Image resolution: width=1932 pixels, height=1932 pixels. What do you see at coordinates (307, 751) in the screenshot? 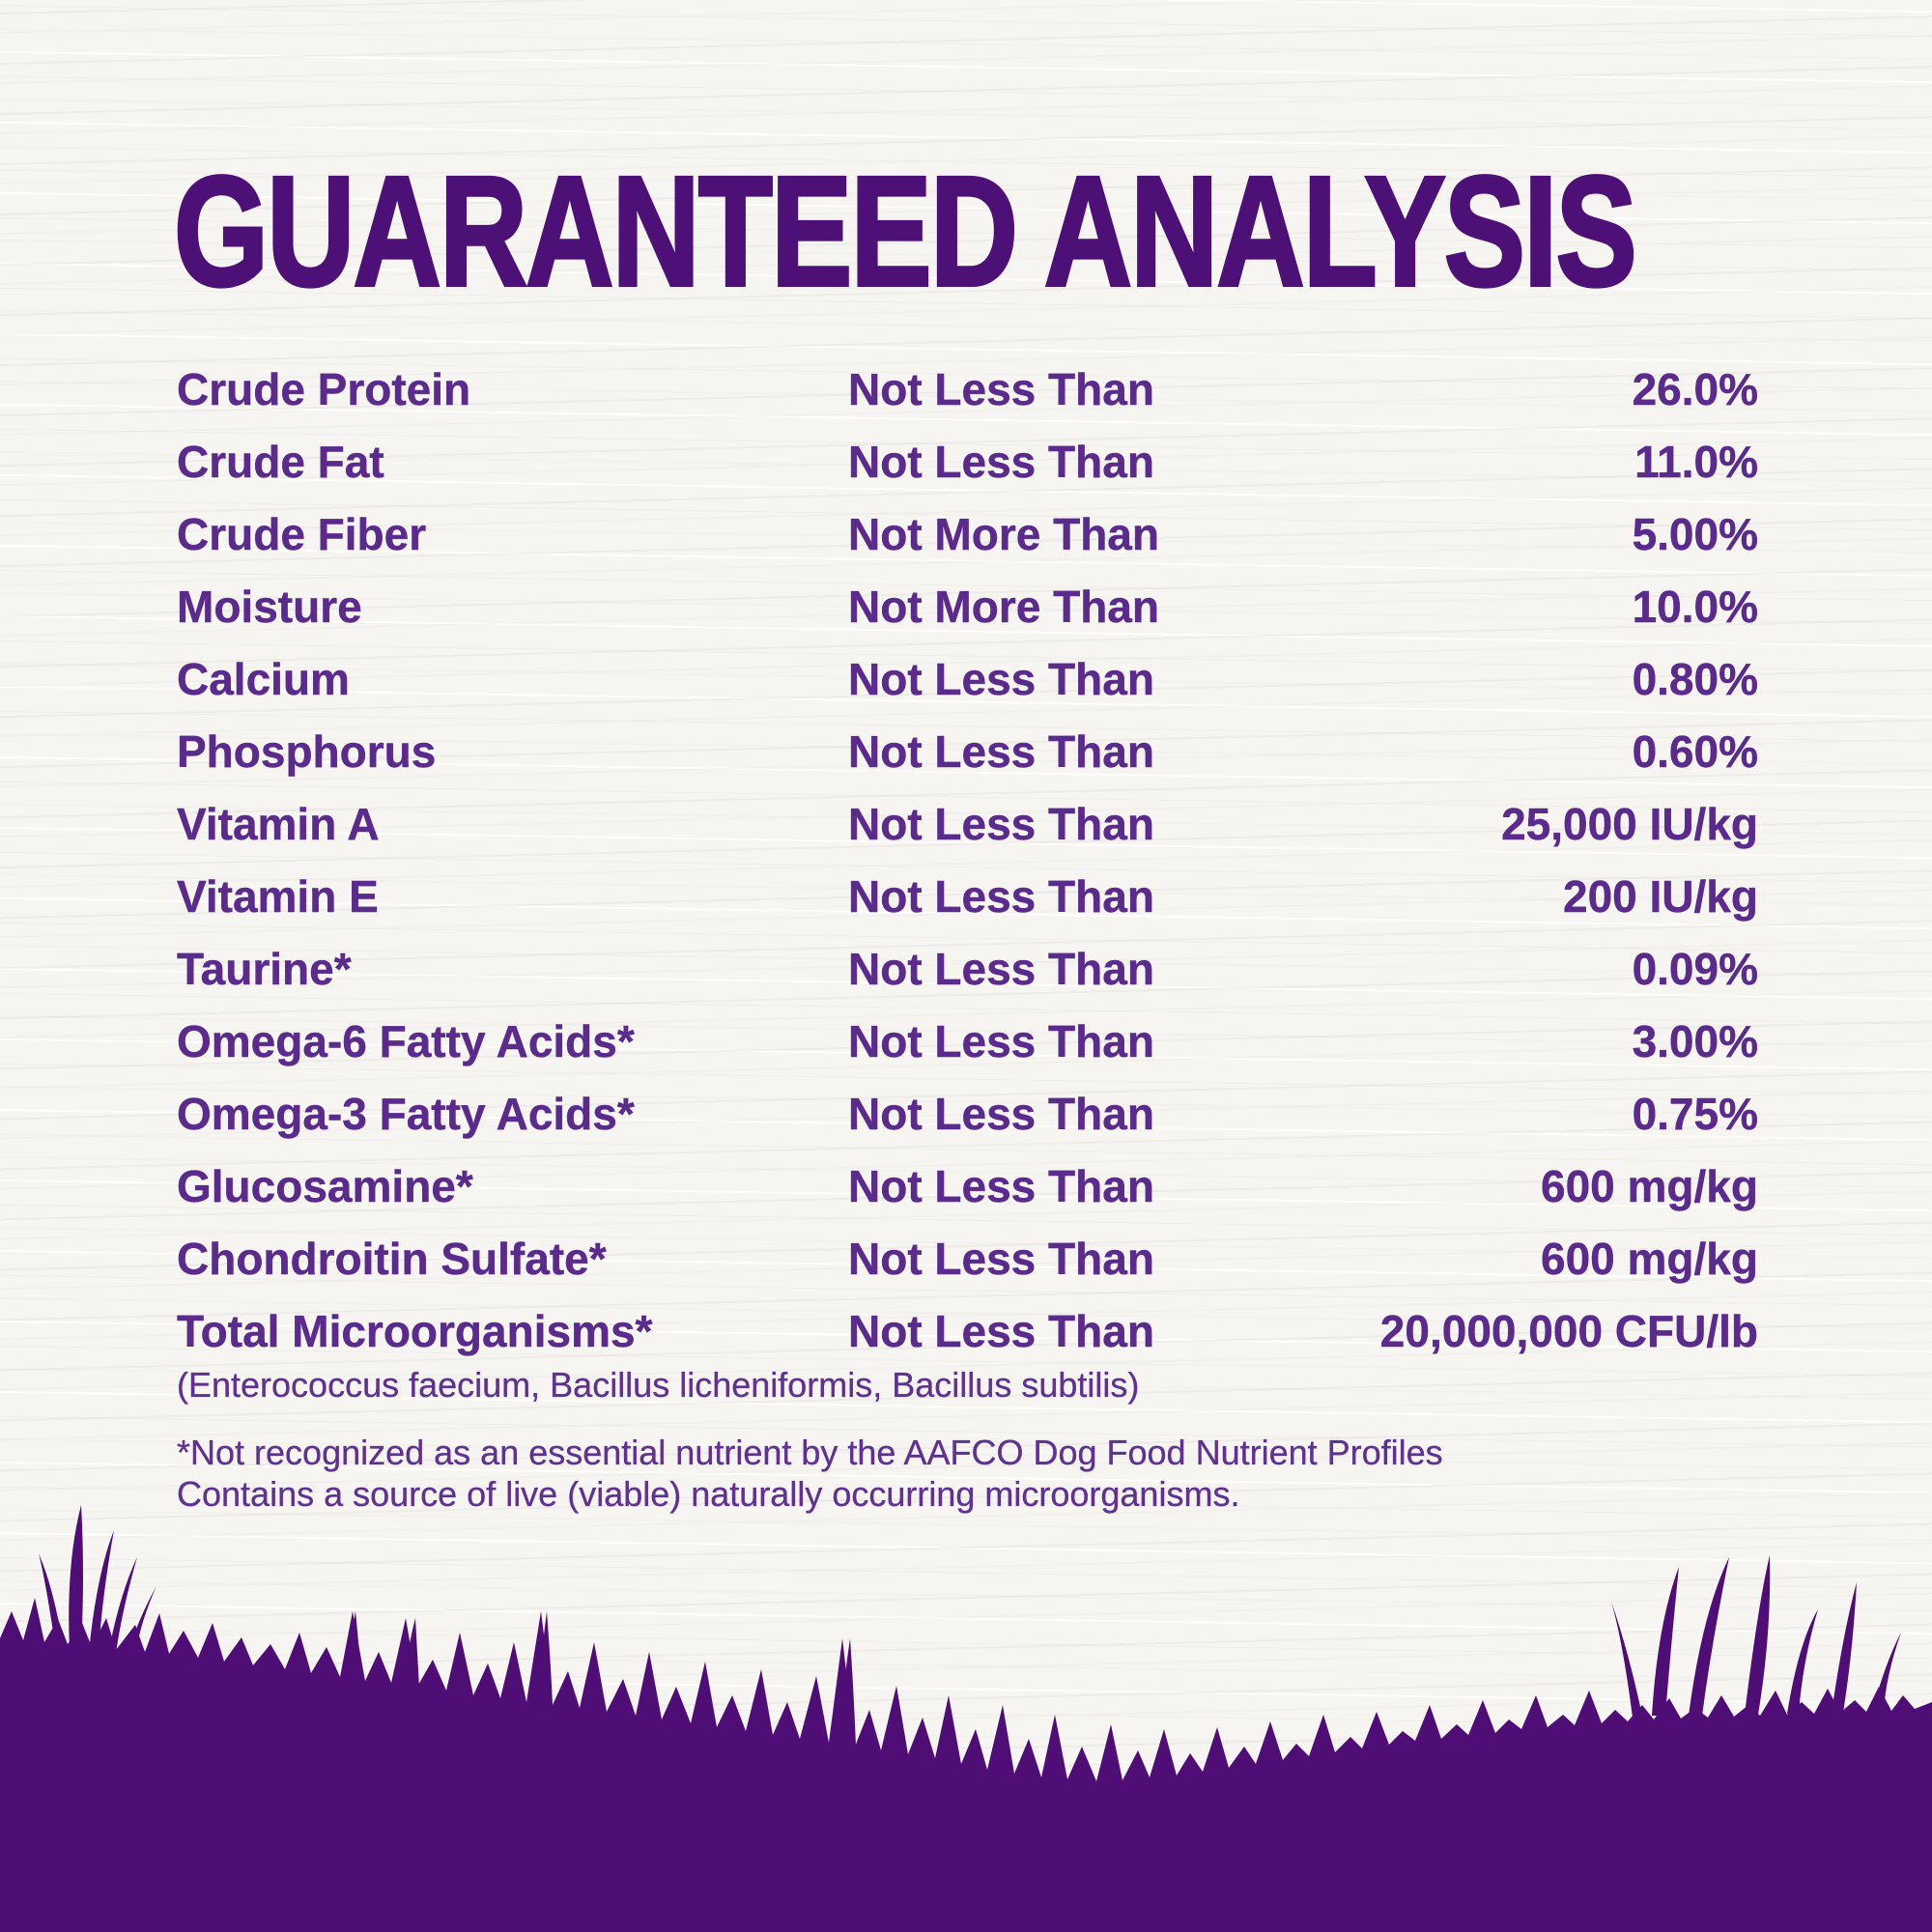
I see `nutrient-label: Phosphorus` at bounding box center [307, 751].